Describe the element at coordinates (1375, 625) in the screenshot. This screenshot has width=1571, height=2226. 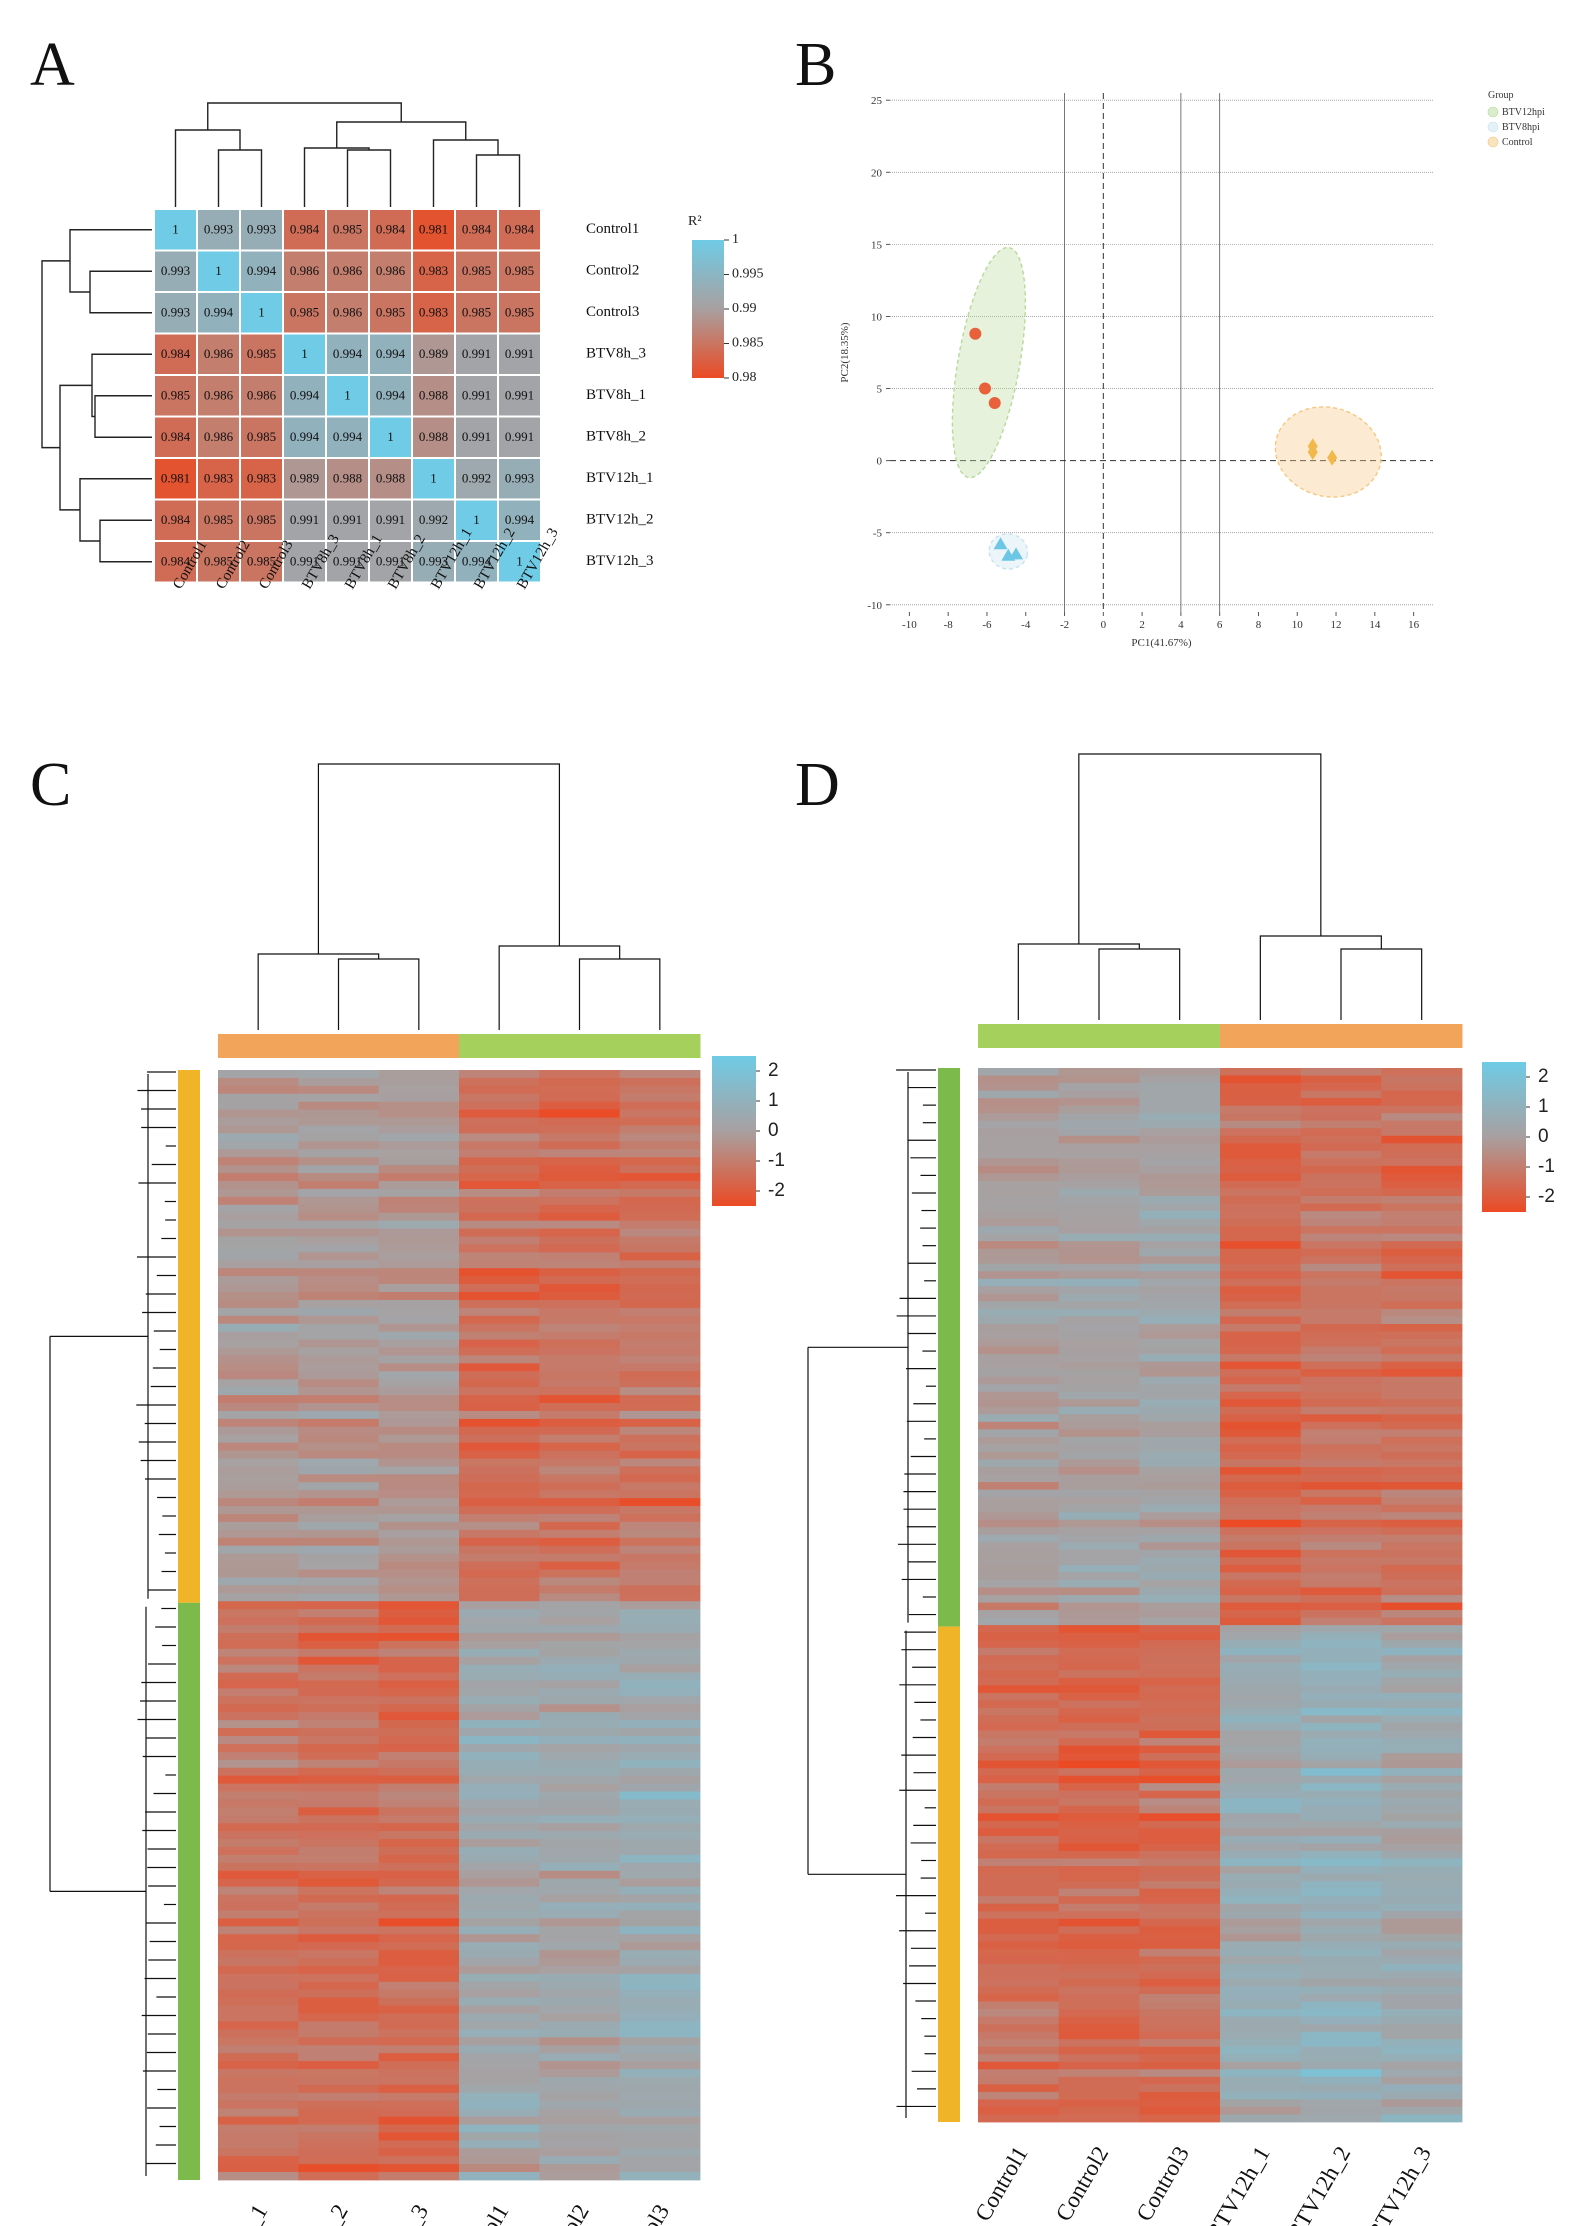
I see `x-tick-label: 14` at that location.